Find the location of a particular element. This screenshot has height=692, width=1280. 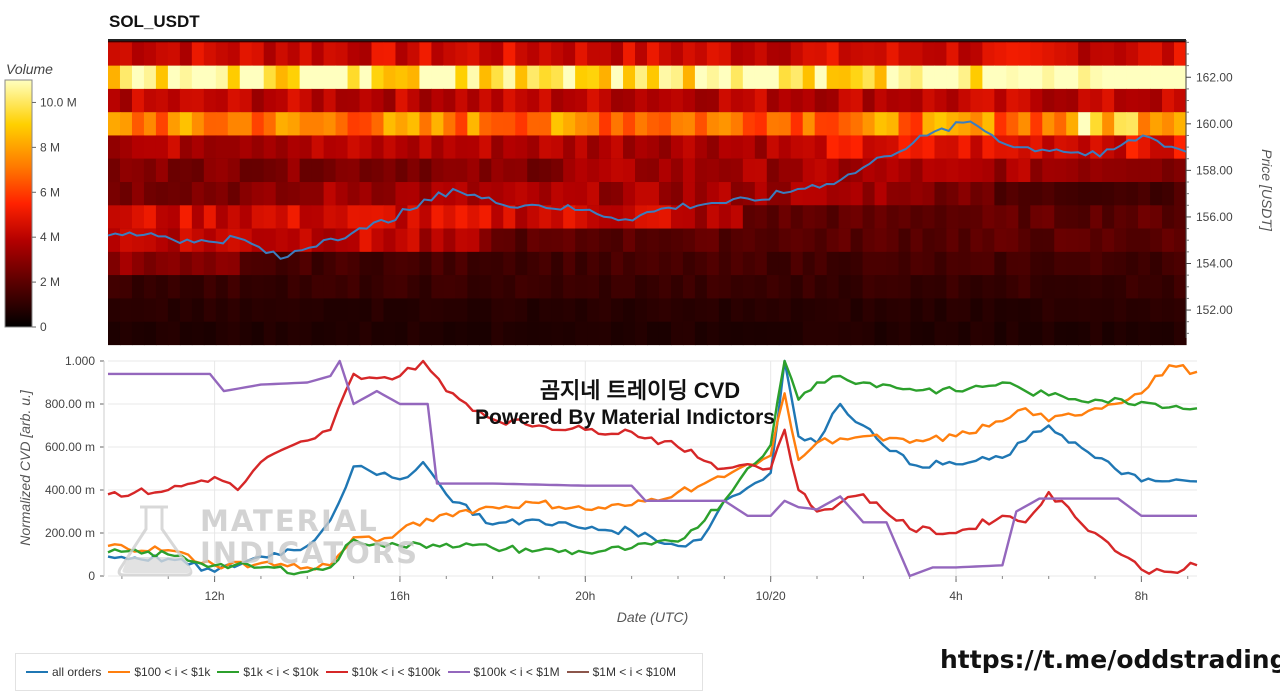

legend-item: $100 < i < $1k is located at coordinates (159, 672).